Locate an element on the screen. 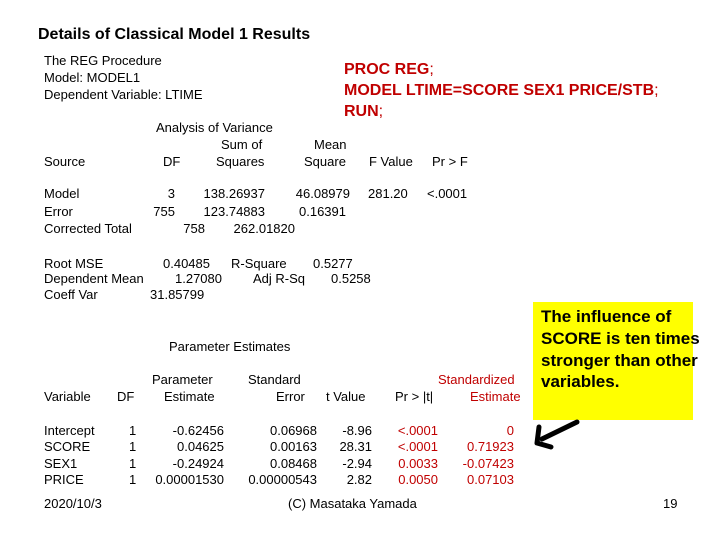 The width and height of the screenshot is (720, 540). params-col-t: t Value is located at coordinates (346, 396).